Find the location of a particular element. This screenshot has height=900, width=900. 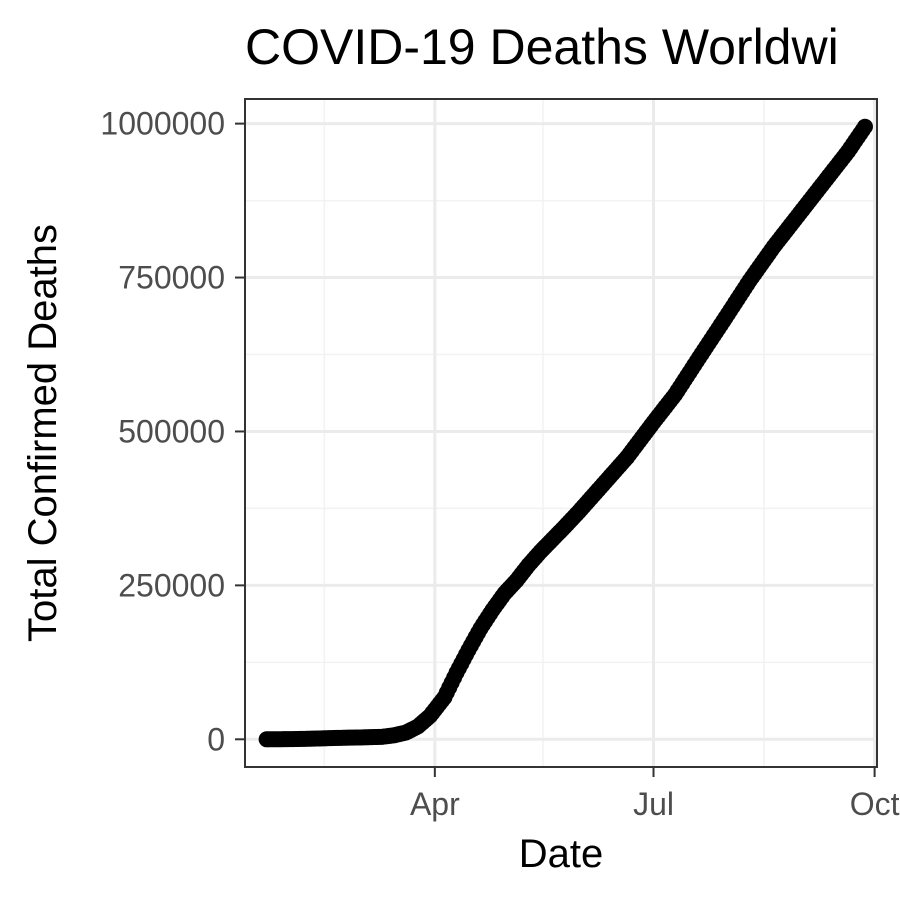

chart-title: COVID-19 Deaths Worldwi is located at coordinates (542, 47).